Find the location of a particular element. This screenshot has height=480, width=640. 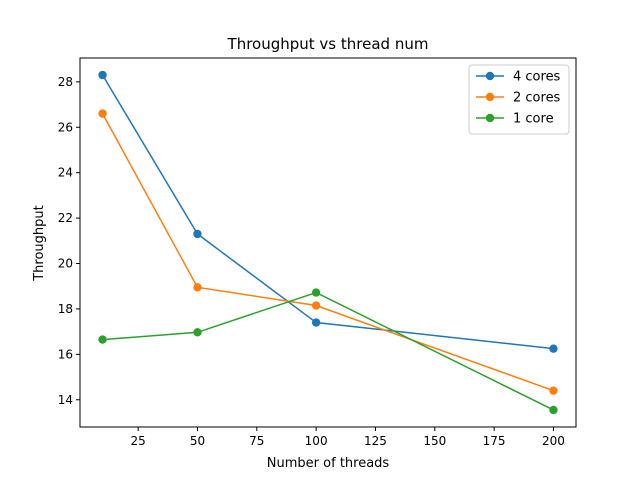

legend-entry: 1 core is located at coordinates (515, 119).